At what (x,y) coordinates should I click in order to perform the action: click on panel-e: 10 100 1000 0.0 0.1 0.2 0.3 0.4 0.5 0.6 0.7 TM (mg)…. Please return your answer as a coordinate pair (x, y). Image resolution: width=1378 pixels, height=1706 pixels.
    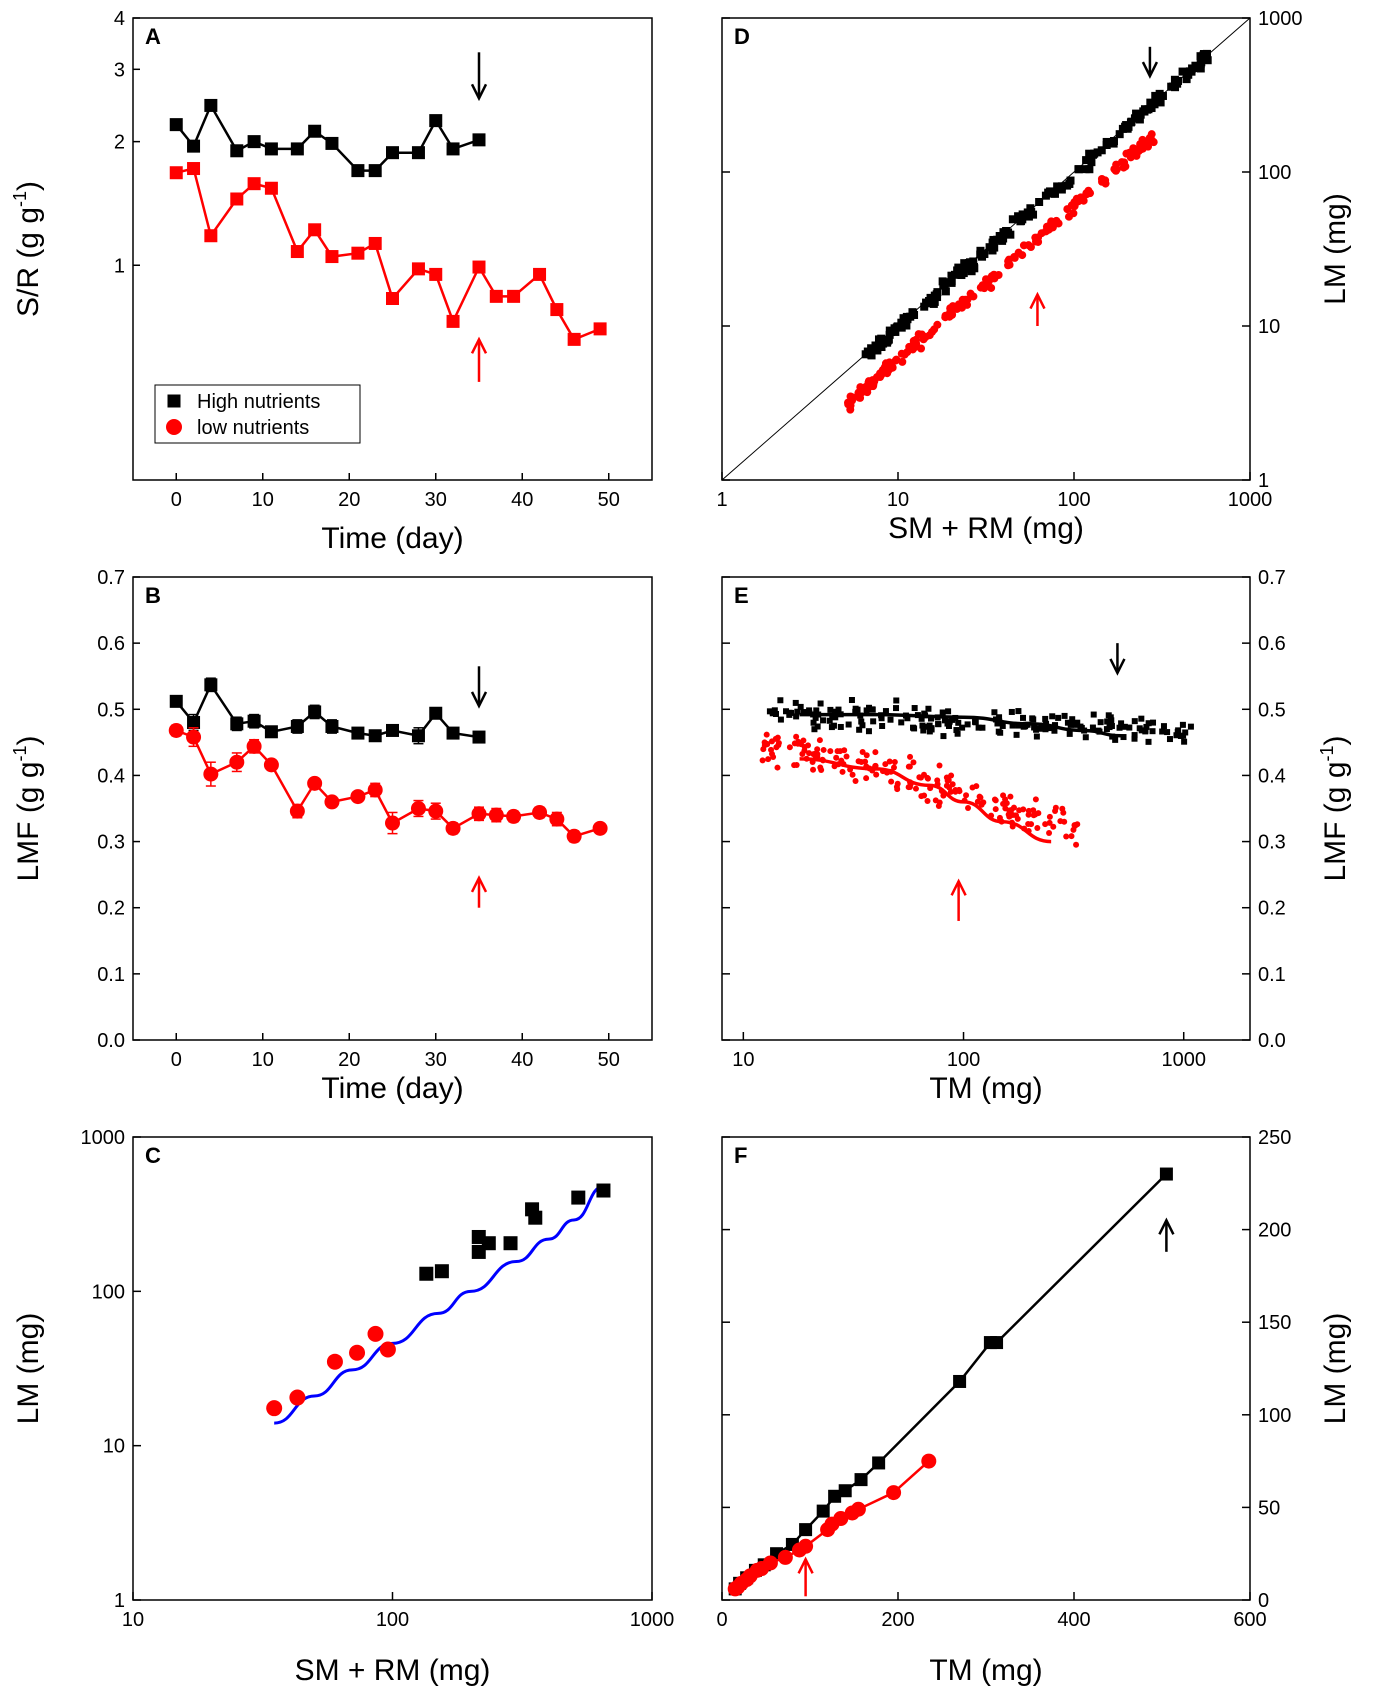
    Looking at the image, I should click on (1036, 836).